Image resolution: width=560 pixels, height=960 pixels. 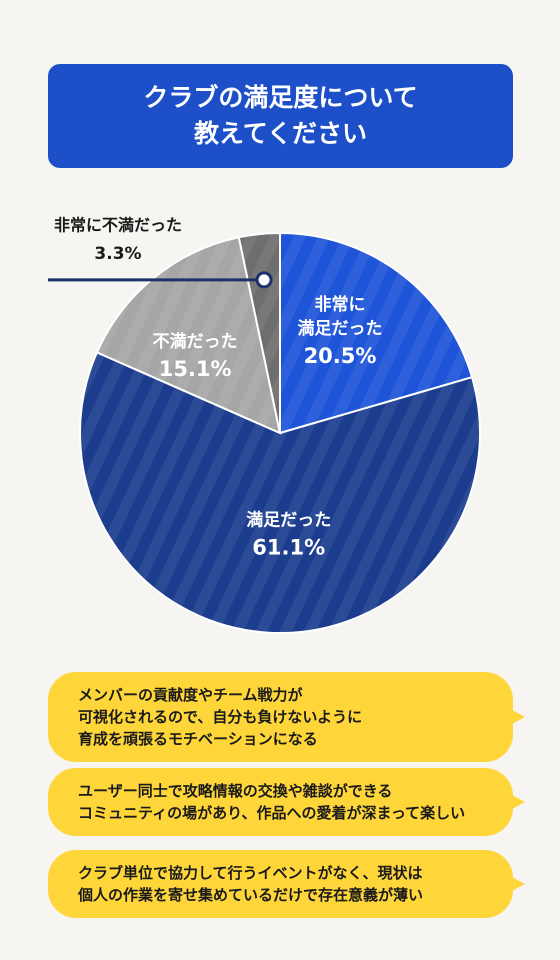 I want to click on slice-value-label-2: 61.1%, so click(x=288, y=548).